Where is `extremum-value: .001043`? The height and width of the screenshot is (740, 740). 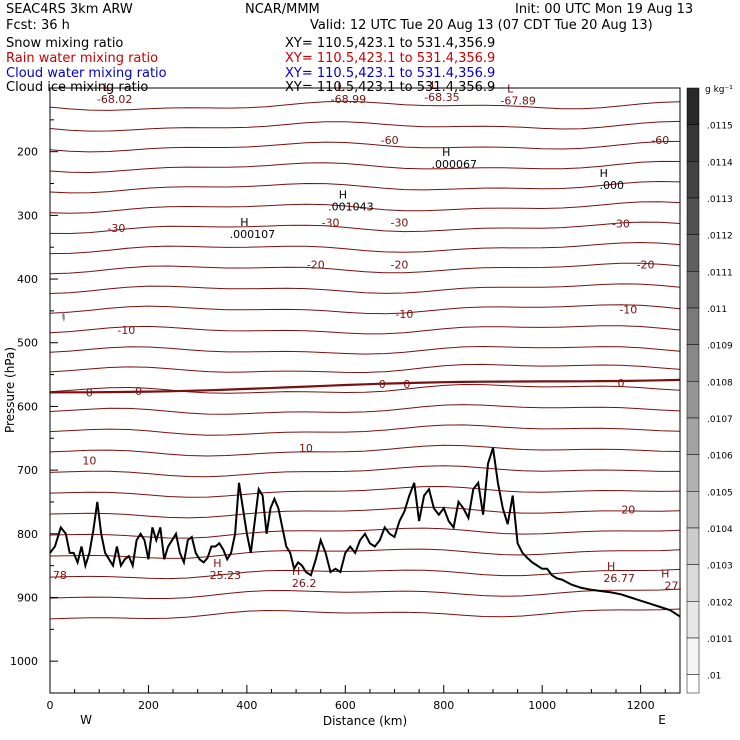
extremum-value: .001043 is located at coordinates (351, 207).